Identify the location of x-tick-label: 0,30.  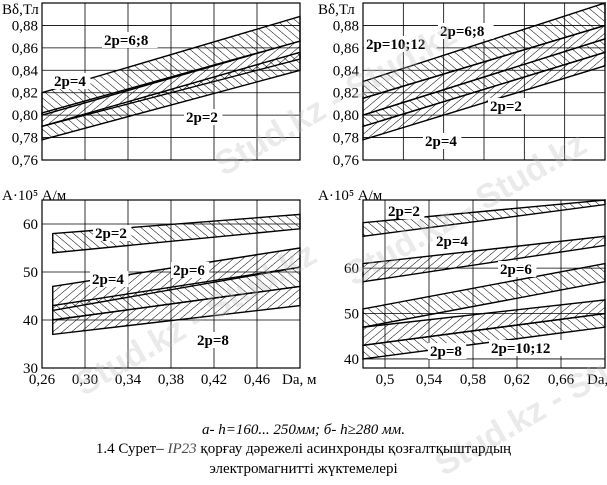
(85, 380).